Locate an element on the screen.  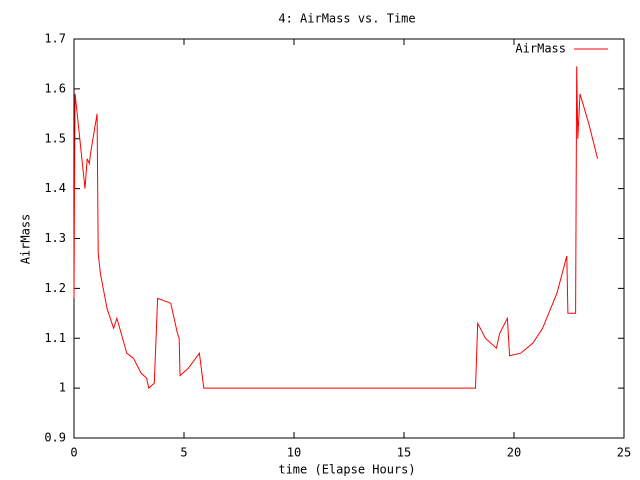
y-tick-label: 0.9 is located at coordinates (55, 438).